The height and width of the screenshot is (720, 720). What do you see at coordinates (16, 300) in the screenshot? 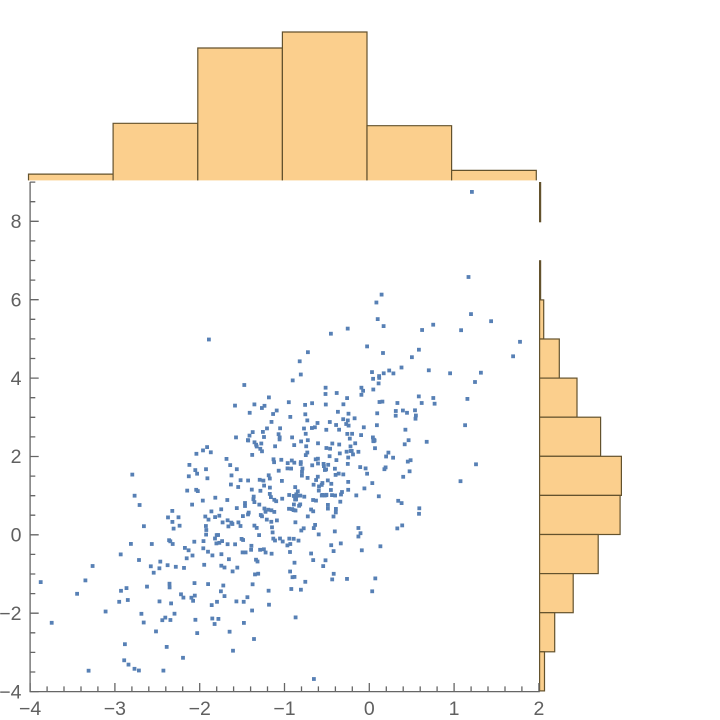
I see `svg-text: 6` at bounding box center [16, 300].